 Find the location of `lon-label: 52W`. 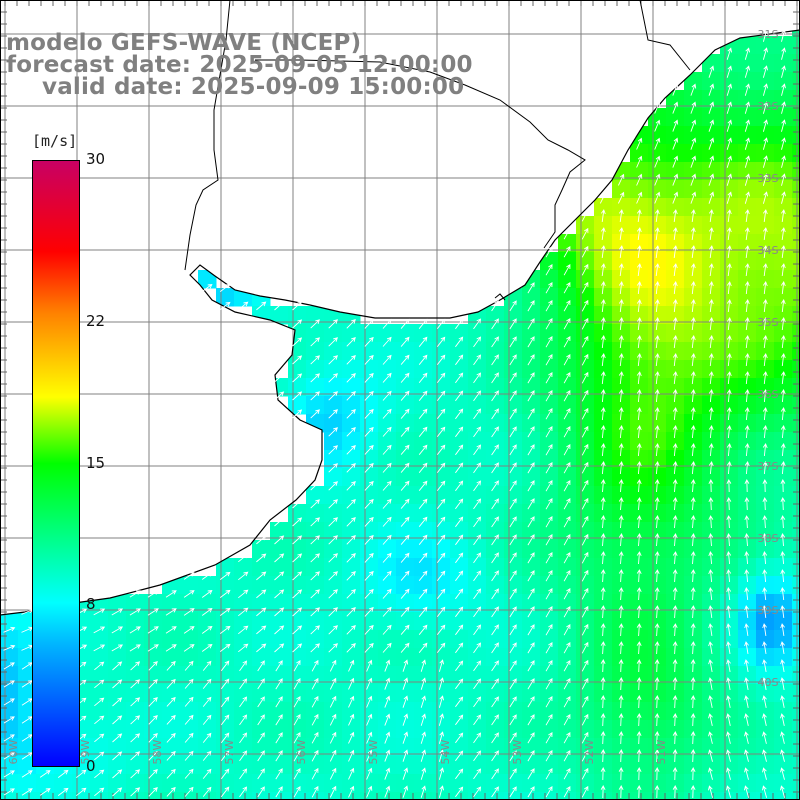

lon-label: 52W is located at coordinates (589, 751).